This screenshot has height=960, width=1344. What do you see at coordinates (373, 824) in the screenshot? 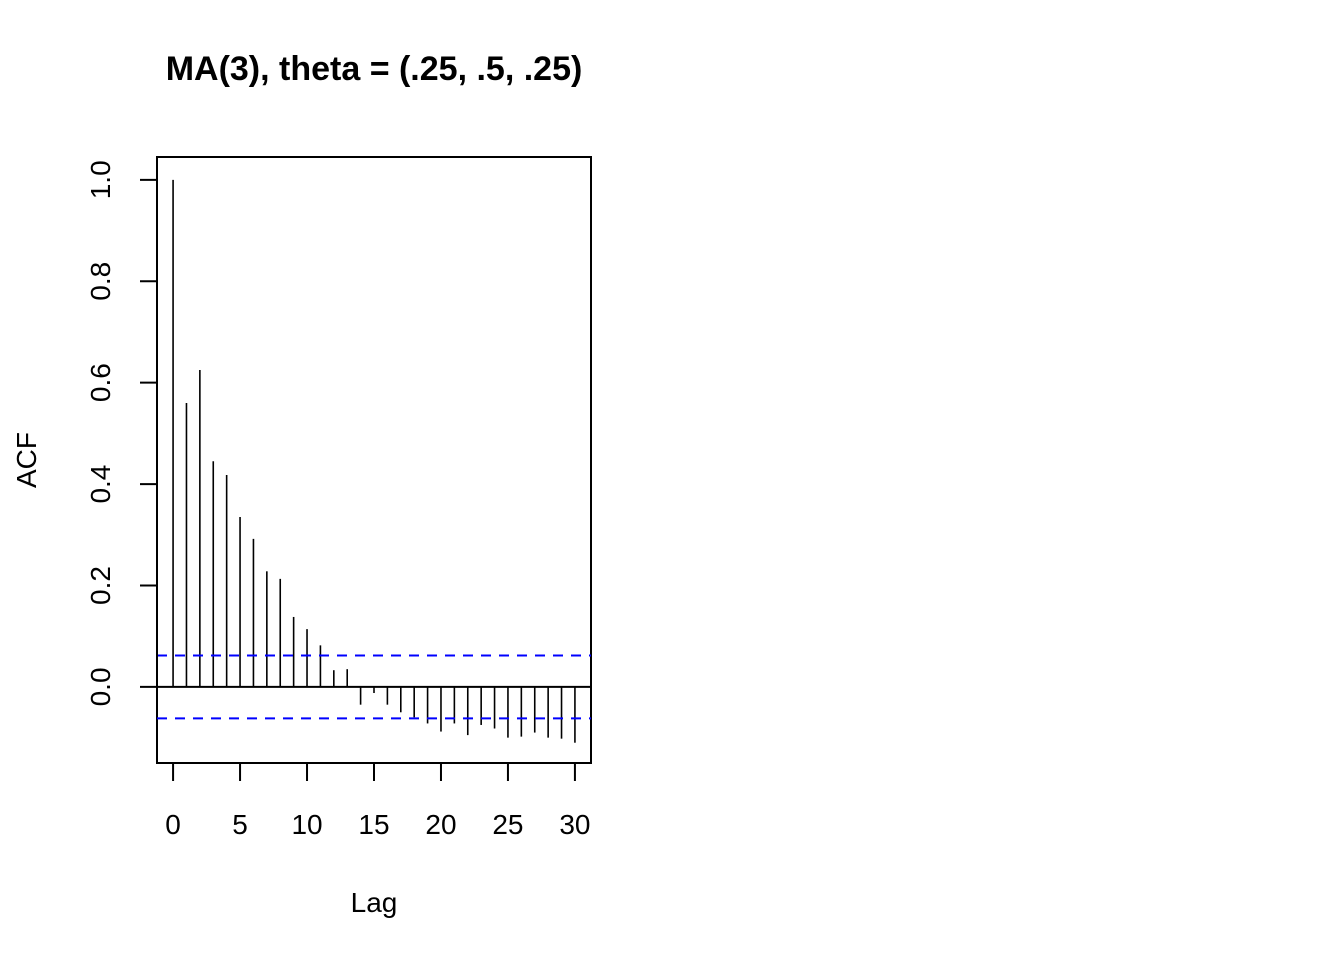
I see `x-tick-label: 15` at bounding box center [373, 824].